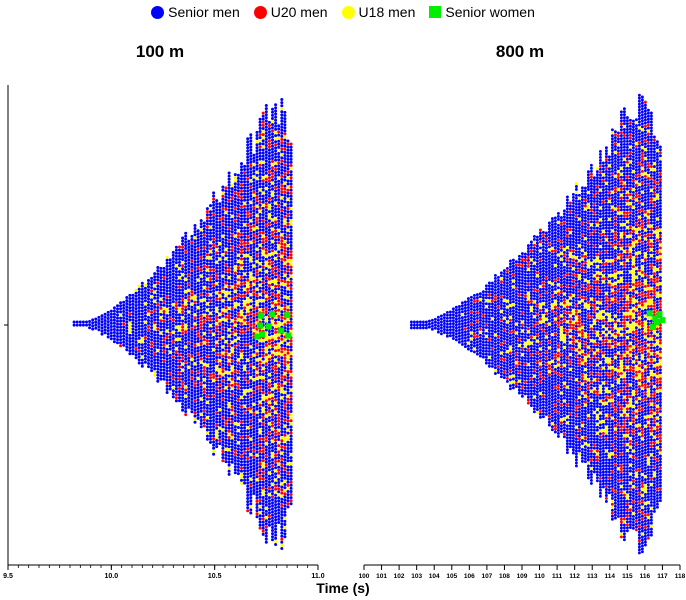 The height and width of the screenshot is (600, 686). I want to click on legend-label: Senior men, so click(204, 12).